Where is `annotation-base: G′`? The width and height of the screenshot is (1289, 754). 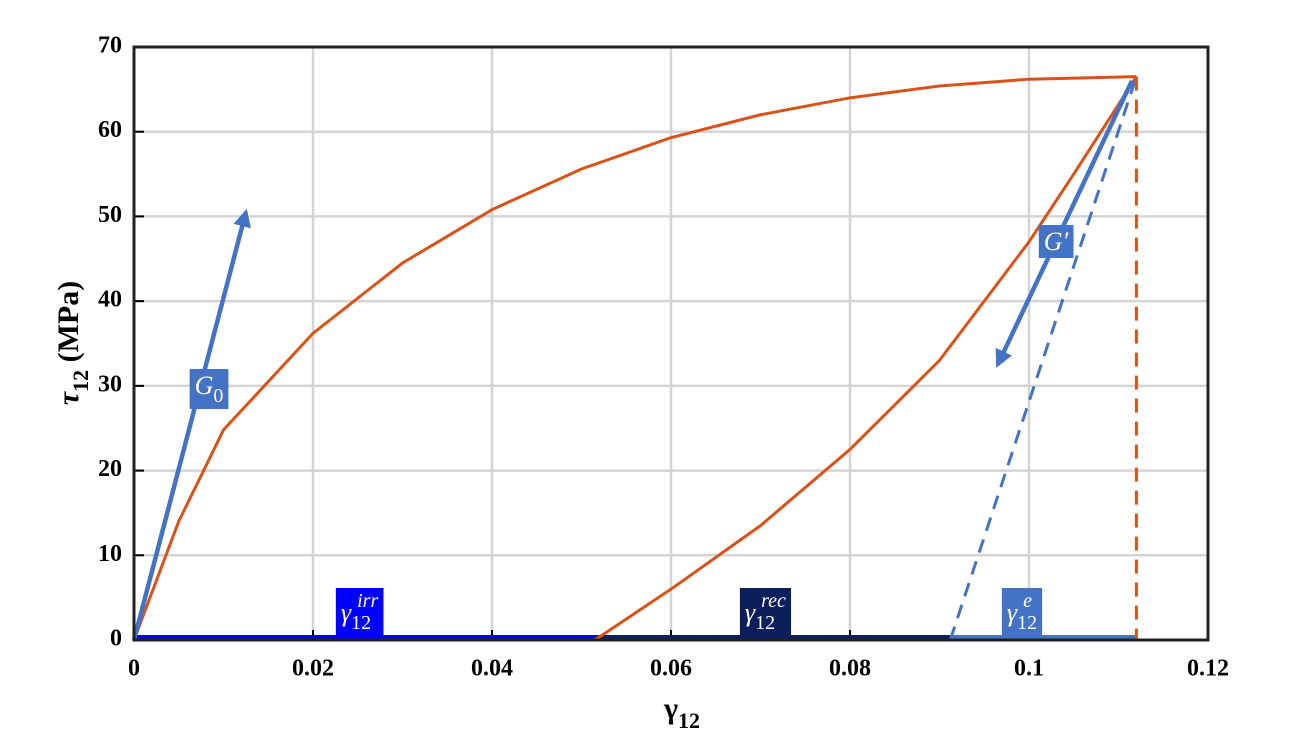 annotation-base: G′ is located at coordinates (1056, 241).